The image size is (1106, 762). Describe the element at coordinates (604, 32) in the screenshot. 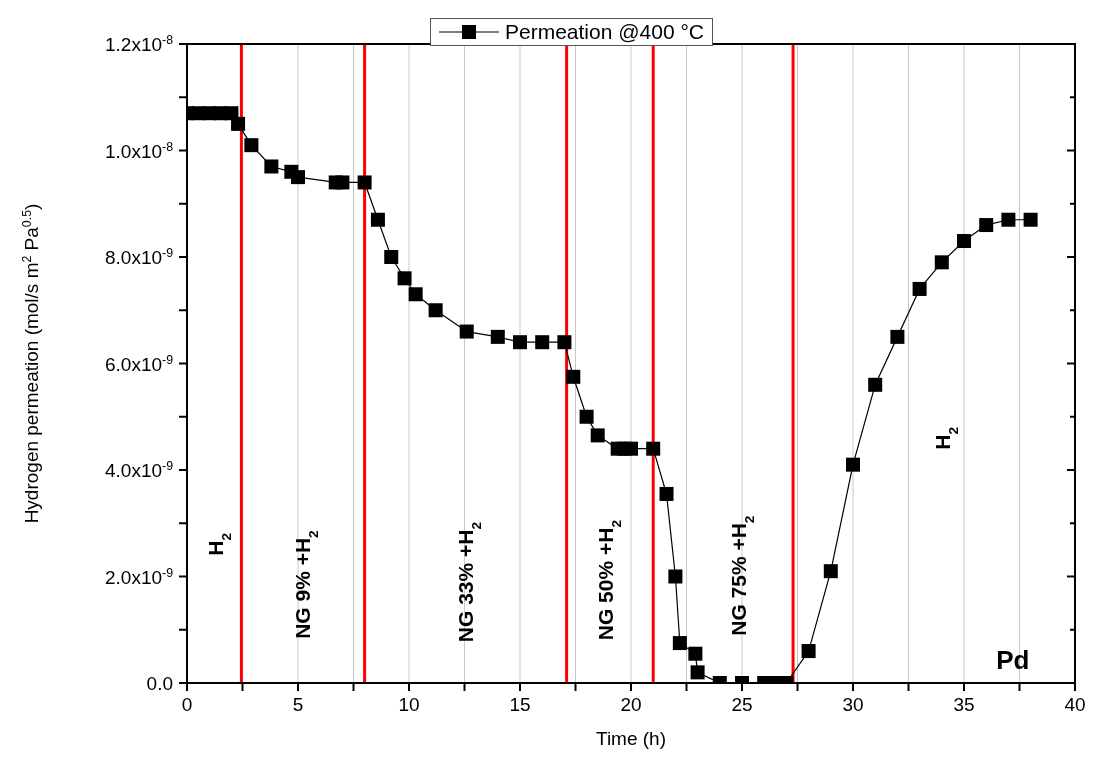

I see `legend-label: Permeation @400 °C` at that location.